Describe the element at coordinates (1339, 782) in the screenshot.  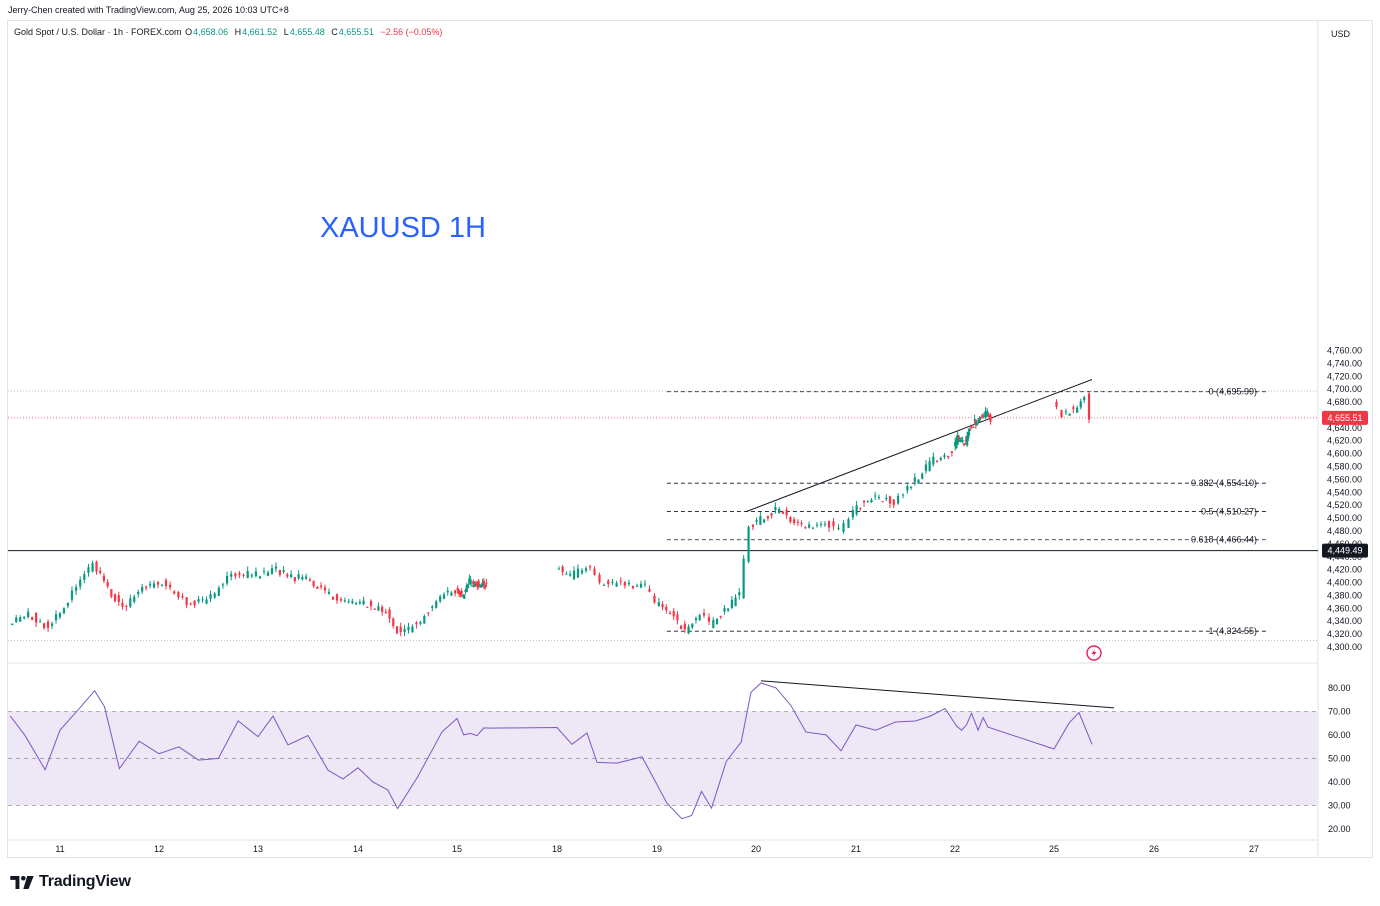
I see `rsi-tick-label: 40.00` at that location.